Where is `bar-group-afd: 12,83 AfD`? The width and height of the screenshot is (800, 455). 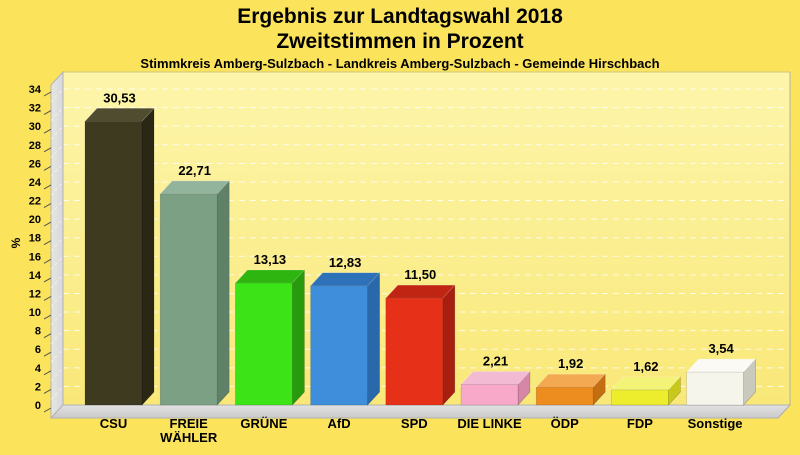
bar-group-afd: 12,83 AfD is located at coordinates (345, 343).